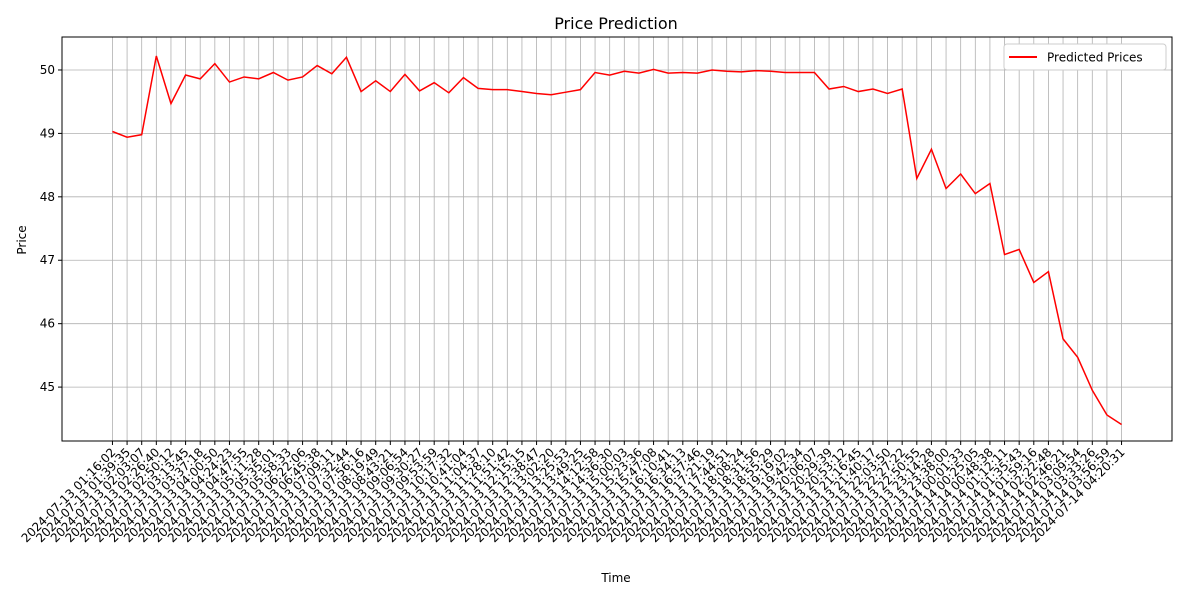 Image resolution: width=1200 pixels, height=600 pixels. What do you see at coordinates (47, 260) in the screenshot?
I see `y-tick-label: 47` at bounding box center [47, 260].